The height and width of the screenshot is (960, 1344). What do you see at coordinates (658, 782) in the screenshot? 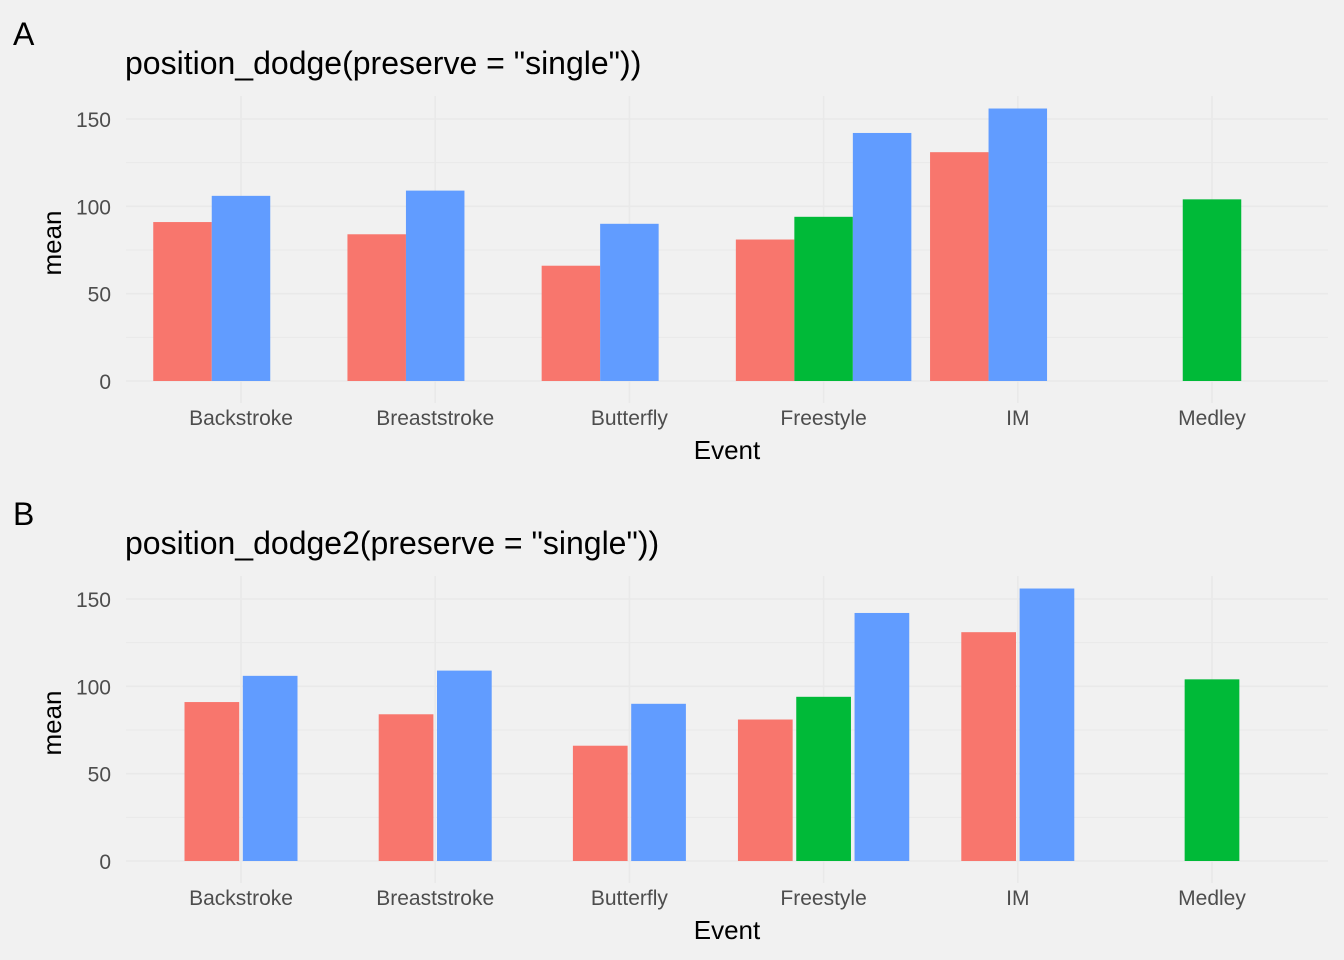
I see `panel-b-bar-butterfly-s3` at bounding box center [658, 782].